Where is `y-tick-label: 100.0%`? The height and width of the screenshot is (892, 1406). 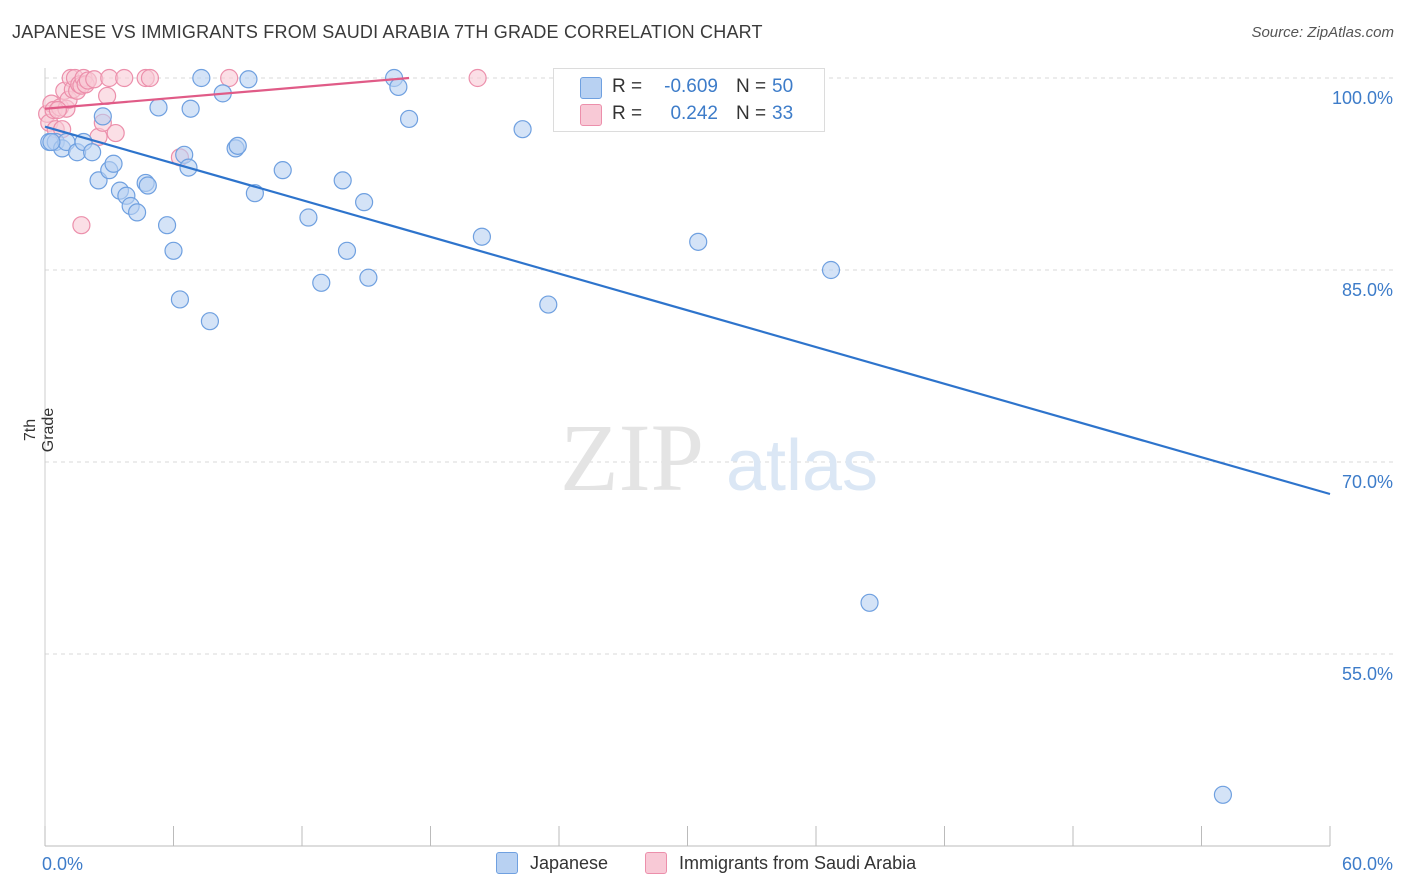 y-tick-label: 100.0% is located at coordinates (1362, 98).